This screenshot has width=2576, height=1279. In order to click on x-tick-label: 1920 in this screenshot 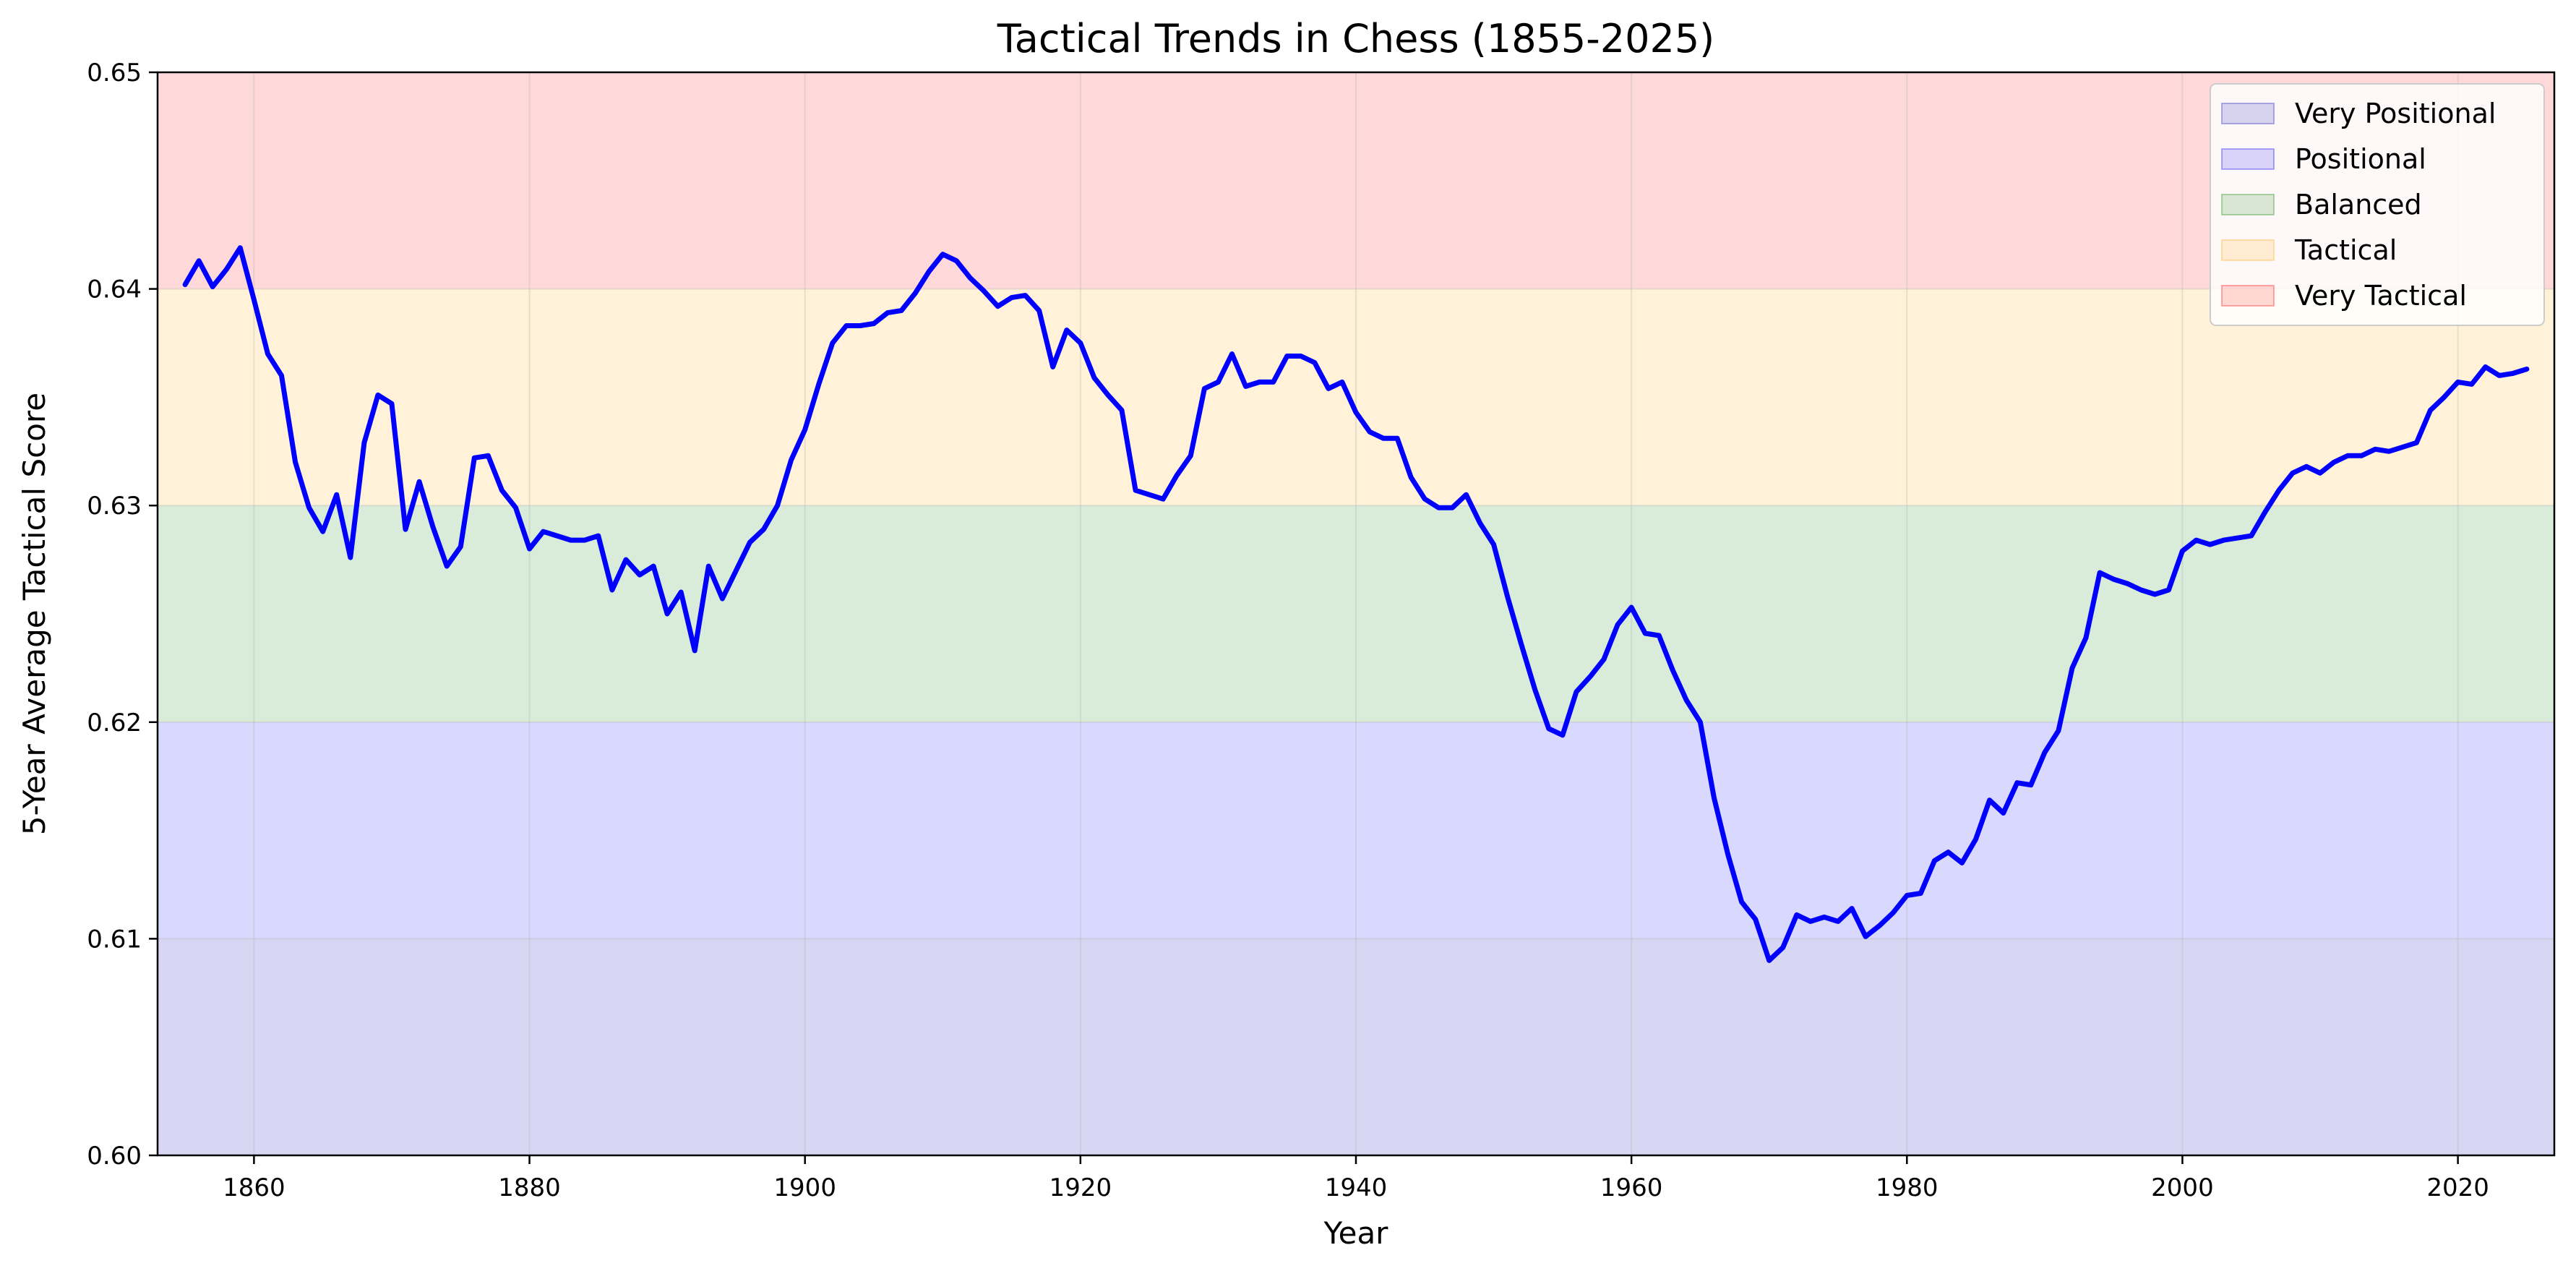, I will do `click(1081, 1187)`.